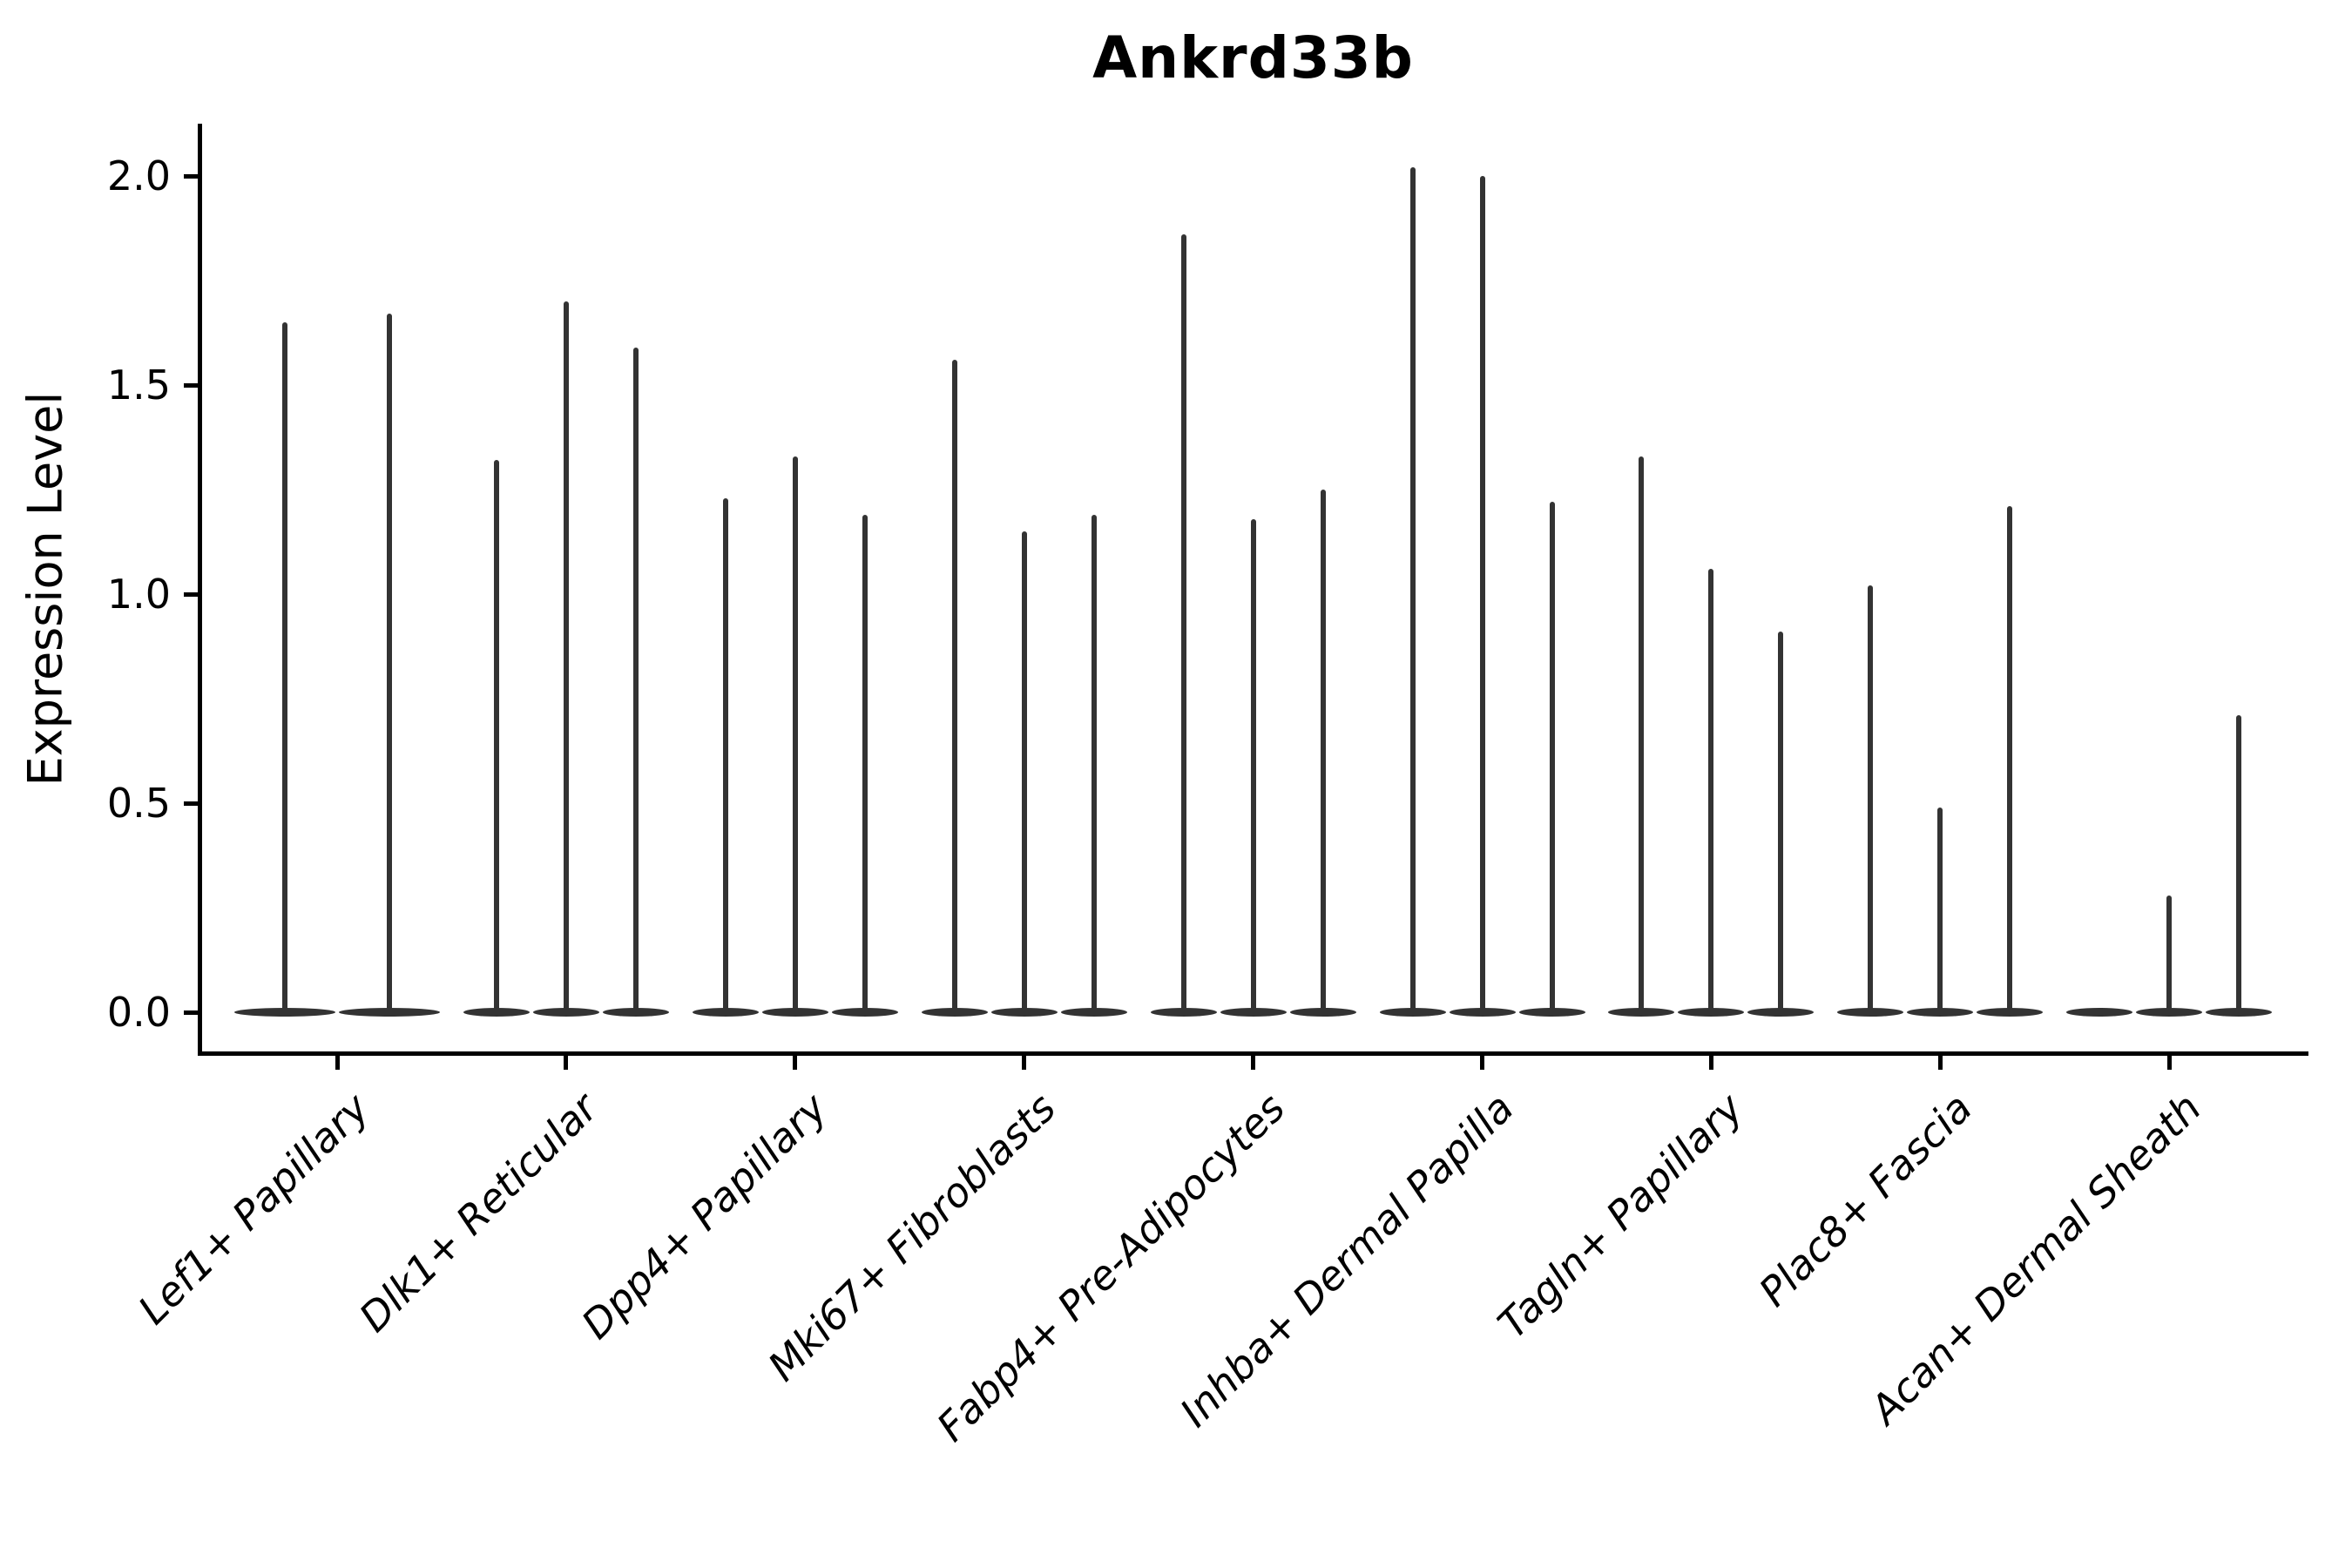  Describe the element at coordinates (1253, 58) in the screenshot. I see `chart-title: Ankrd33b` at that location.